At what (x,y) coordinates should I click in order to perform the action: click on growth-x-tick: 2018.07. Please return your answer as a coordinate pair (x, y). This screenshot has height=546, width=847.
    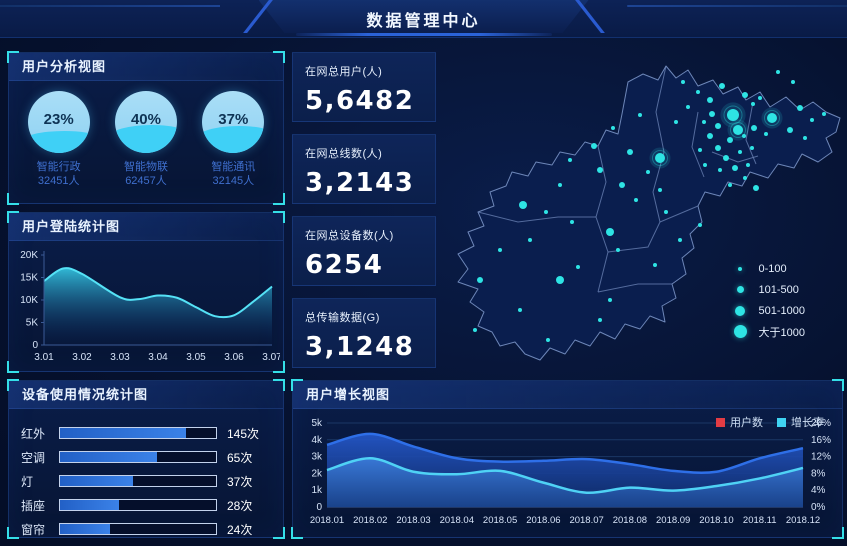
    Looking at the image, I should click on (586, 520).